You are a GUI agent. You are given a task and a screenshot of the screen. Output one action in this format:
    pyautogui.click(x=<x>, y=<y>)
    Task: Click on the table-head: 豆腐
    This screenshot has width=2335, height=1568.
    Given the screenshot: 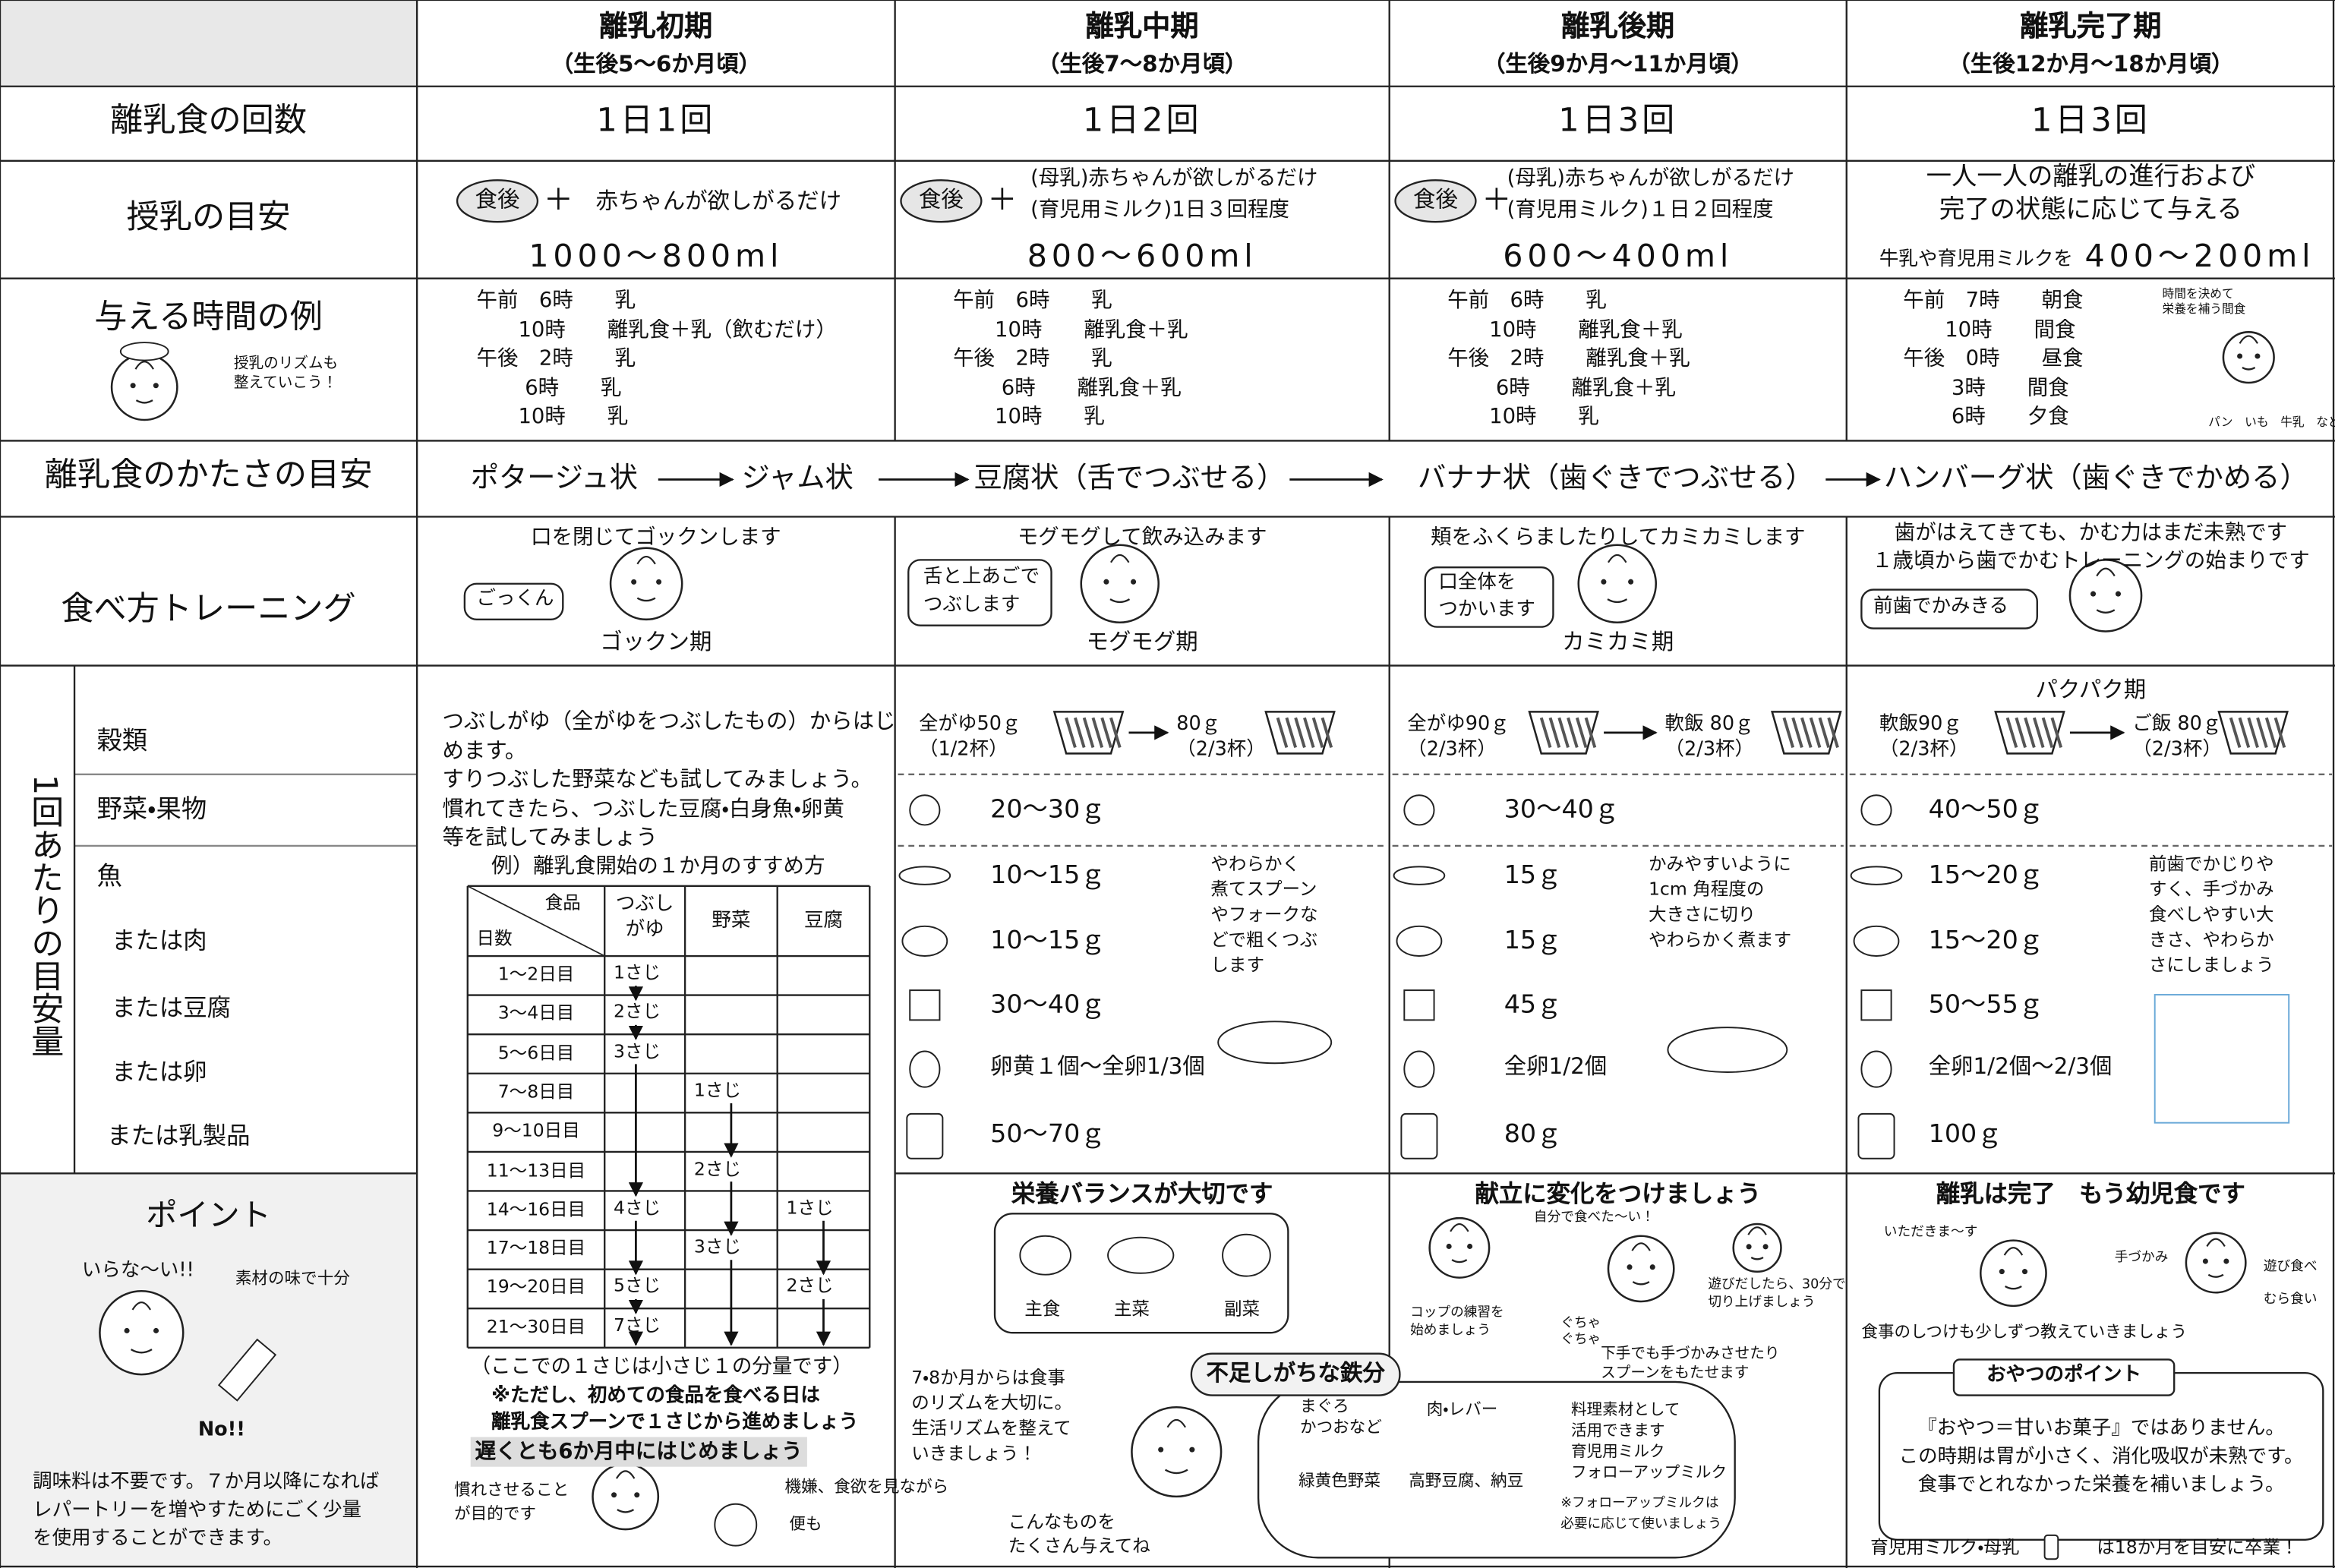 What is the action you would take?
    pyautogui.click(x=823, y=921)
    